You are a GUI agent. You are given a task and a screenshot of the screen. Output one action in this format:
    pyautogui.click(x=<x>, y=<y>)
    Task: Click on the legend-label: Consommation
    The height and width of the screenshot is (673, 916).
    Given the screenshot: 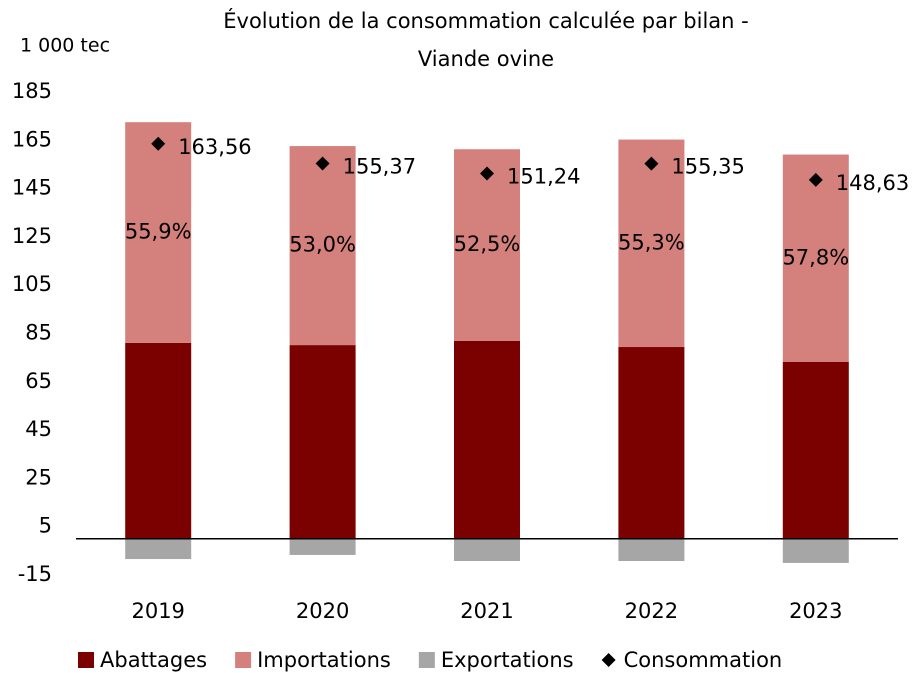 What is the action you would take?
    pyautogui.click(x=703, y=660)
    